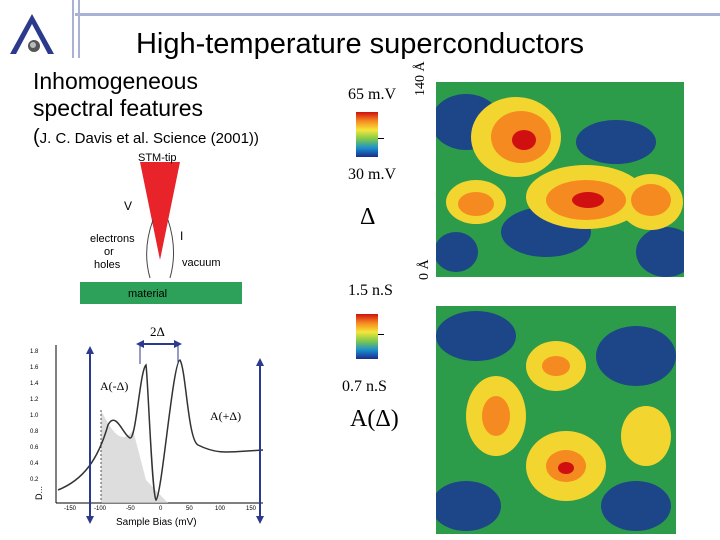 This screenshot has width=720, height=540. Describe the element at coordinates (157, 331) in the screenshot. I see `two-delta-label: 2Δ` at that location.